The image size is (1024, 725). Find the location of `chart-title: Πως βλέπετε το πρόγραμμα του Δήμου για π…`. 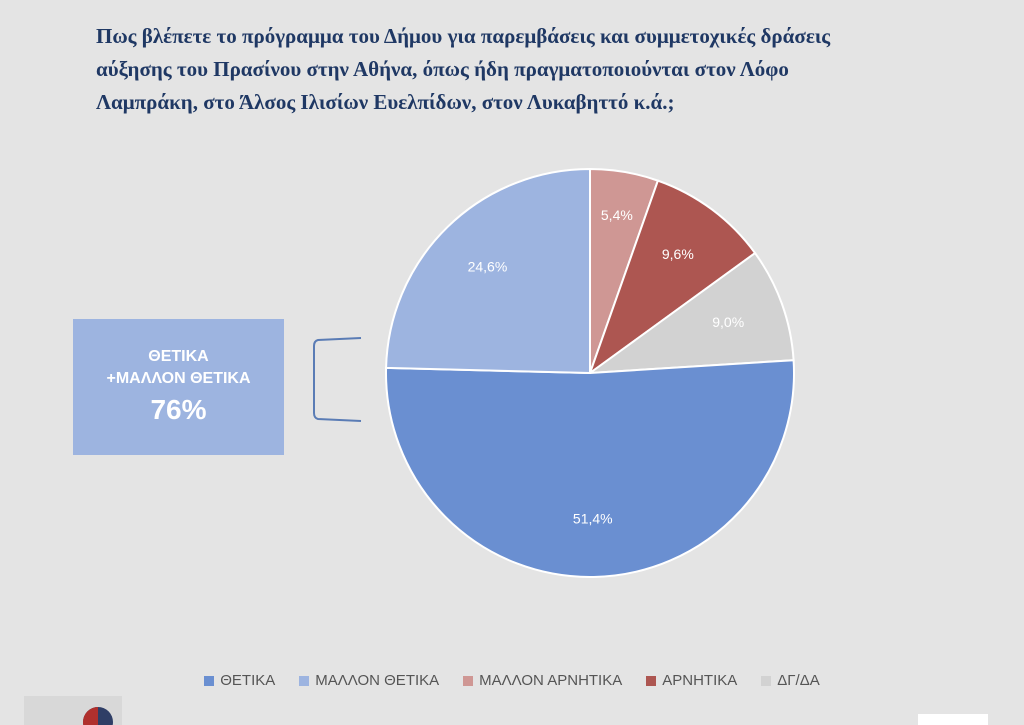

chart-title: Πως βλέπετε το πρόγραμμα του Δήμου για π… is located at coordinates (536, 69).